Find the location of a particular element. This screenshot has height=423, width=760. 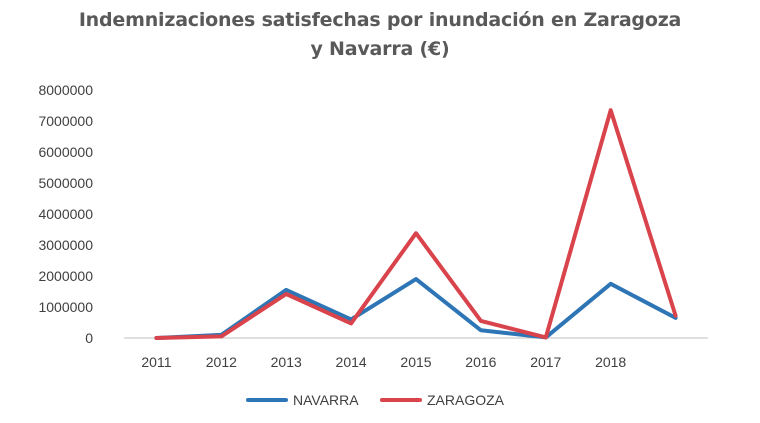

x-tick-label: 2012 is located at coordinates (221, 362).